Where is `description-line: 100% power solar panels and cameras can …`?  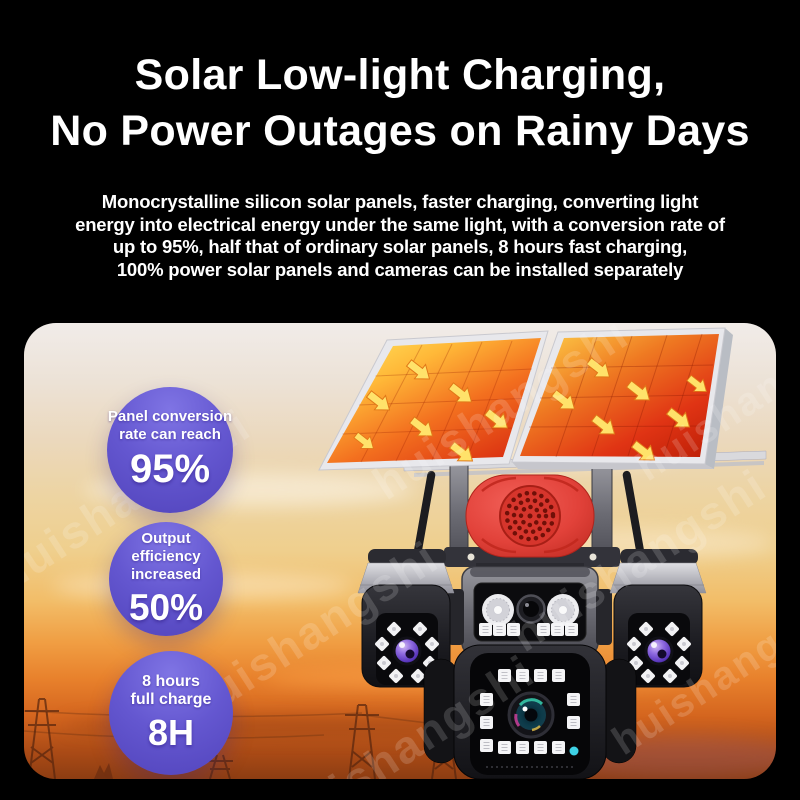 description-line: 100% power solar panels and cameras can … is located at coordinates (400, 269).